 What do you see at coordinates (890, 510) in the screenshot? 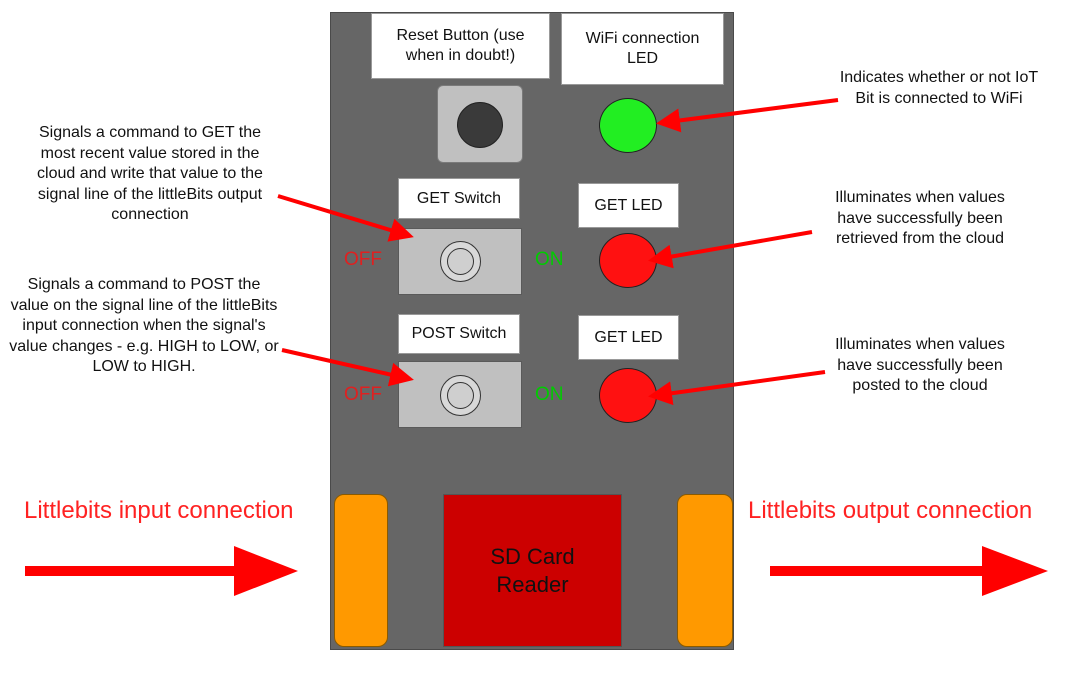
I see `output-connection-label: Littlebits output connection` at bounding box center [890, 510].